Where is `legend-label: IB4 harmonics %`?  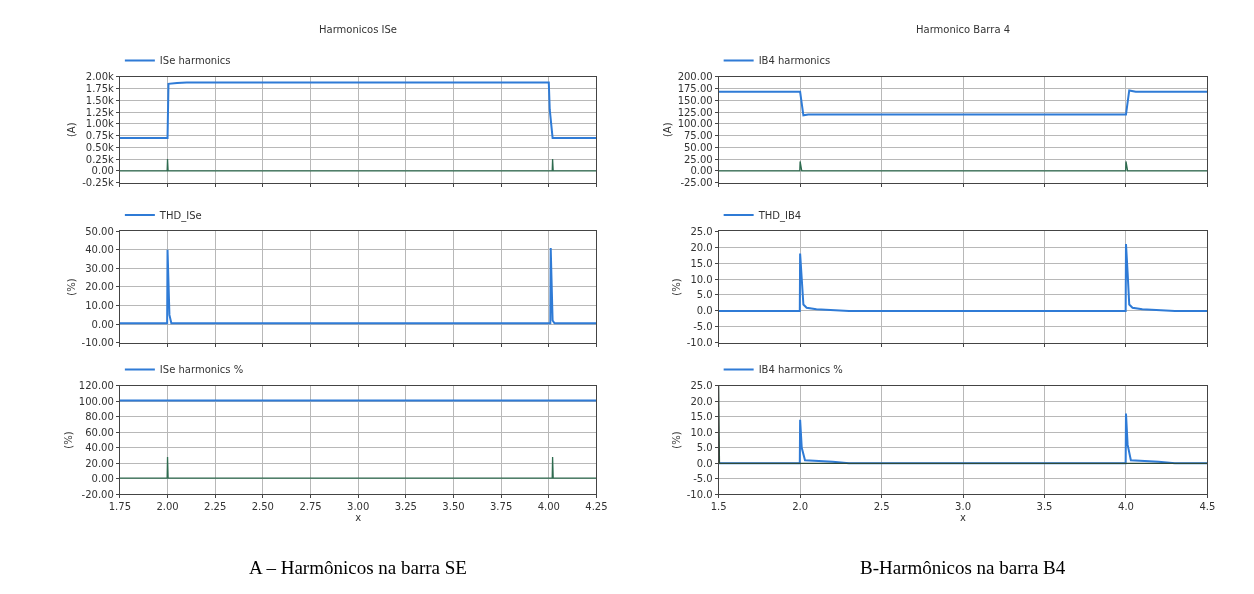 legend-label: IB4 harmonics % is located at coordinates (800, 370).